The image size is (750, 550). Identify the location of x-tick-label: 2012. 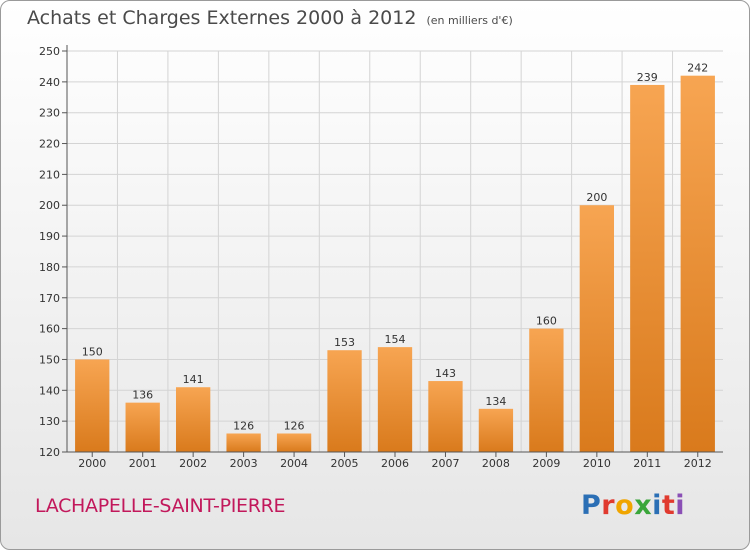
(698, 463).